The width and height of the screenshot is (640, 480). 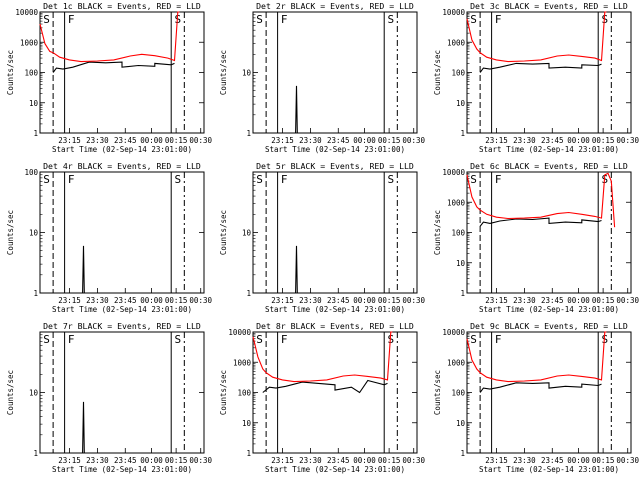 What do you see at coordinates (549, 166) in the screenshot?
I see `panel-title: Det 6c BLACK = Events, RED = LLD` at bounding box center [549, 166].